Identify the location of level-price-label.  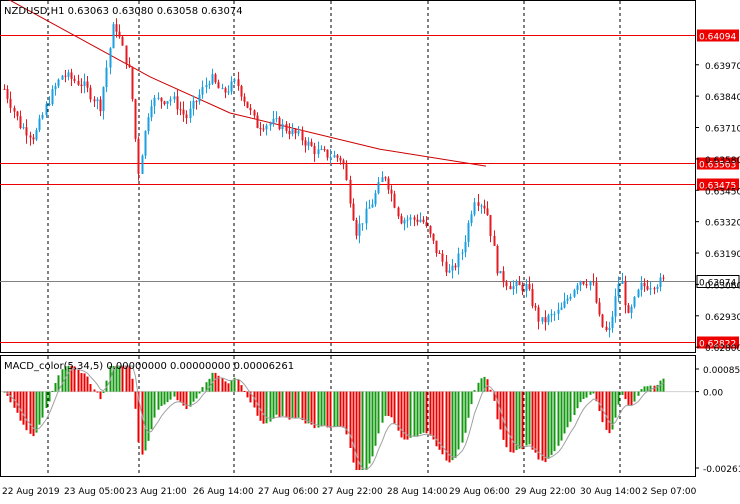
(718, 184).